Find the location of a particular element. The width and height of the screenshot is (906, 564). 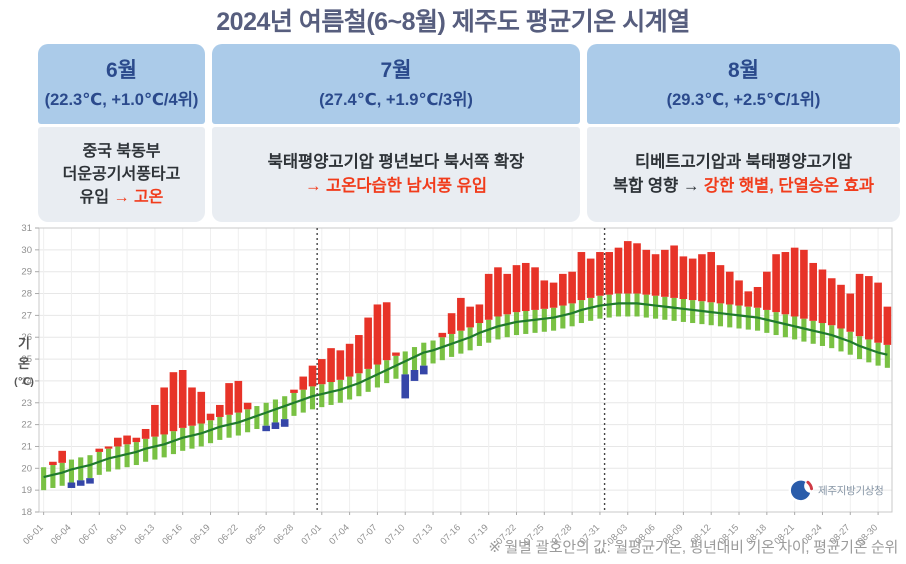

month-name: 8월 is located at coordinates (743, 71).